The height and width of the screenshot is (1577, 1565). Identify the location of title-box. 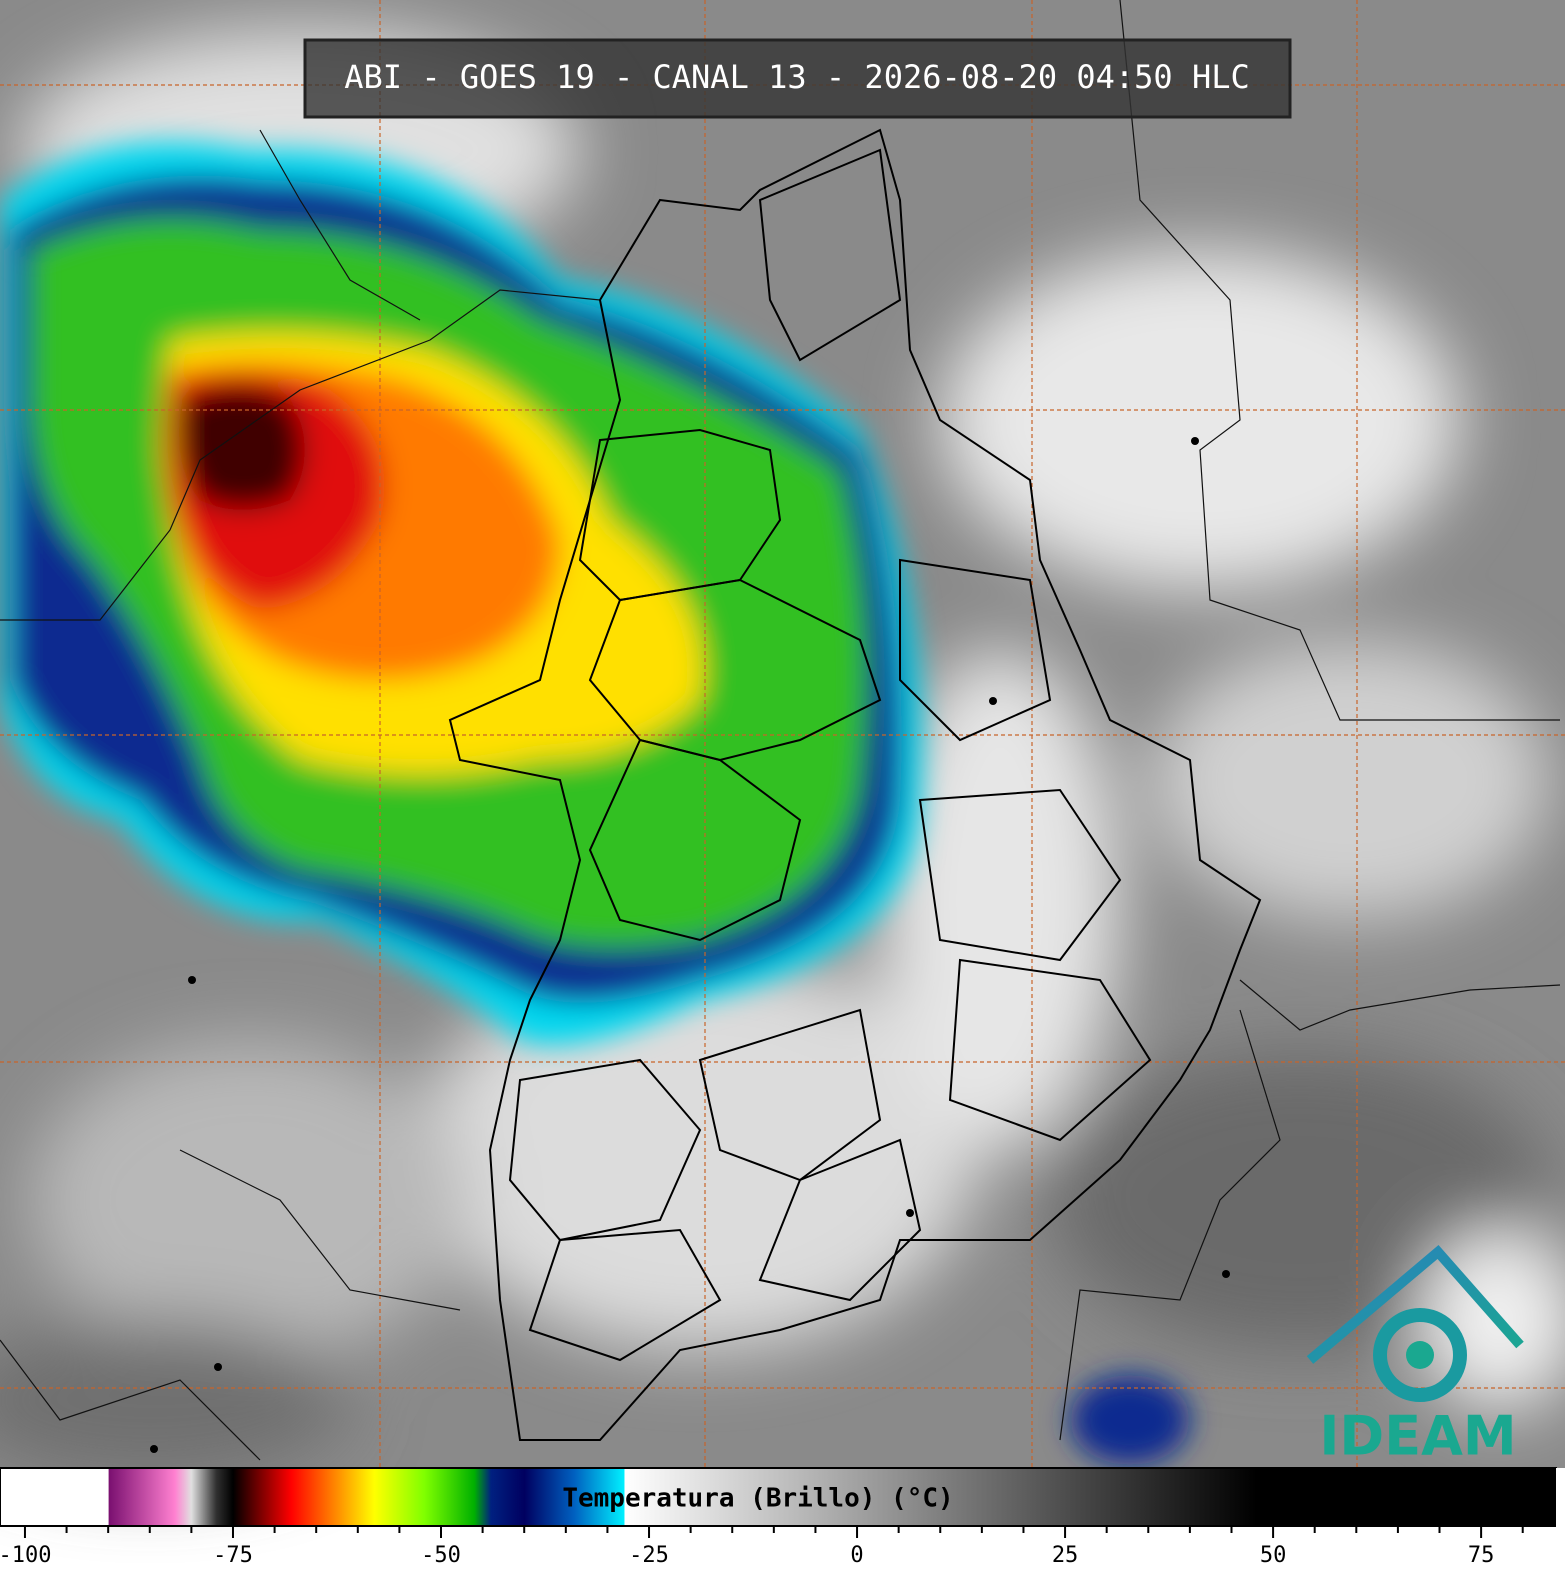
(797, 78).